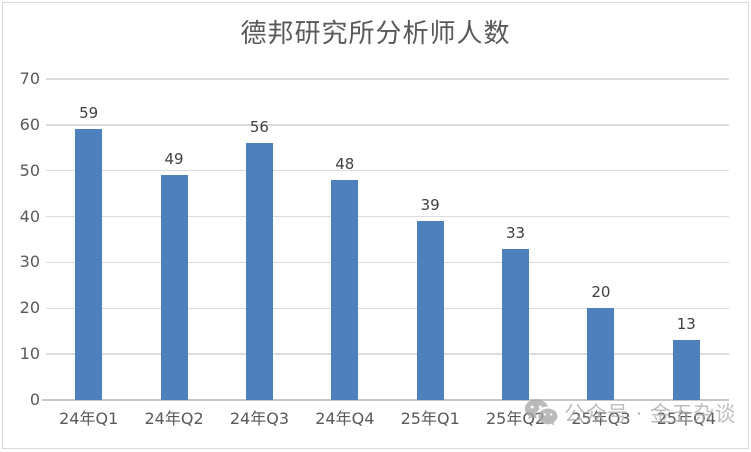  What do you see at coordinates (516, 232) in the screenshot?
I see `bar-value-label: 33` at bounding box center [516, 232].